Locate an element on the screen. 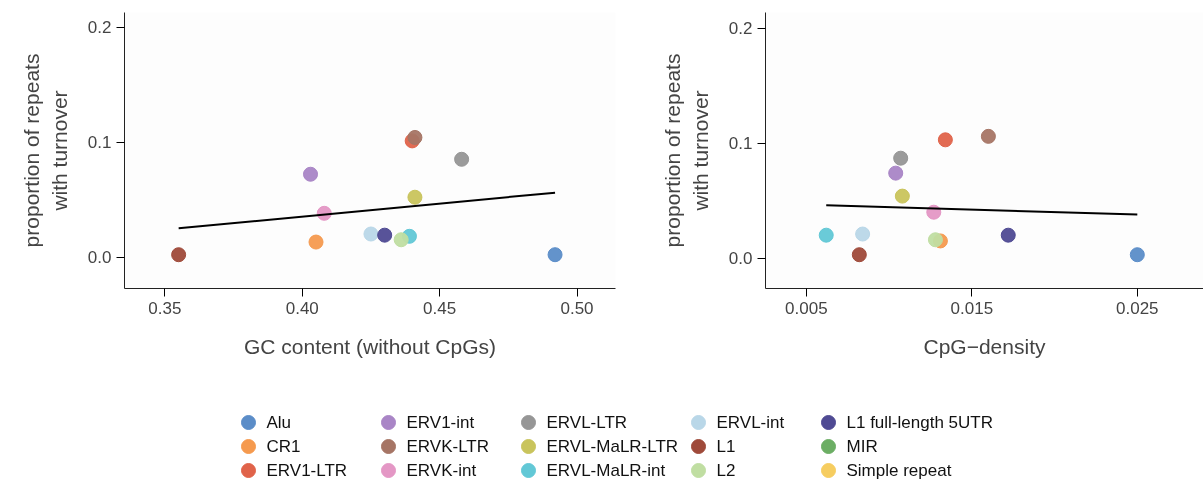  legend-label: MIR is located at coordinates (862, 446).